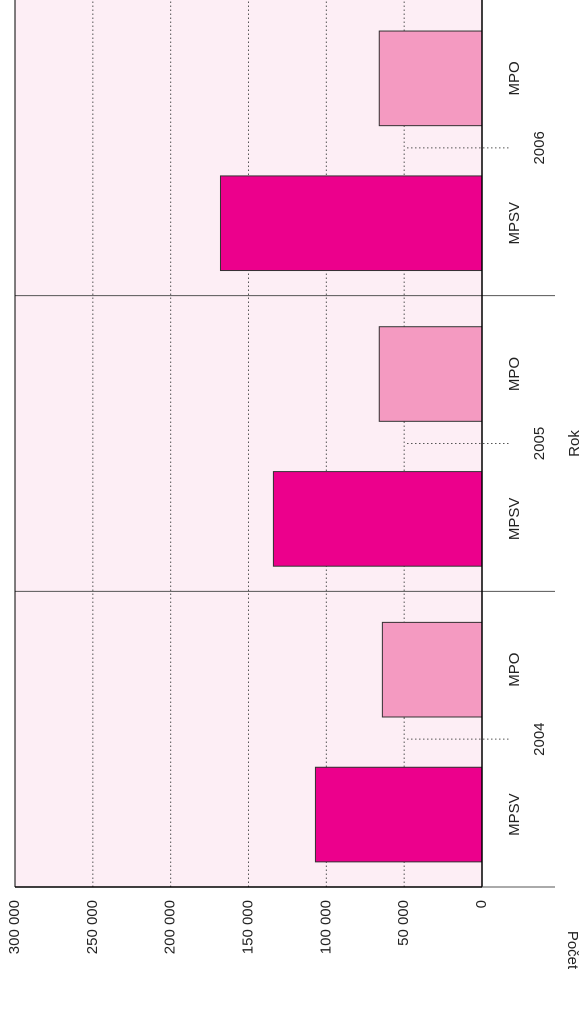 The width and height of the screenshot is (586, 1017). Describe the element at coordinates (539, 443) in the screenshot. I see `x-tick-label: 2005` at that location.